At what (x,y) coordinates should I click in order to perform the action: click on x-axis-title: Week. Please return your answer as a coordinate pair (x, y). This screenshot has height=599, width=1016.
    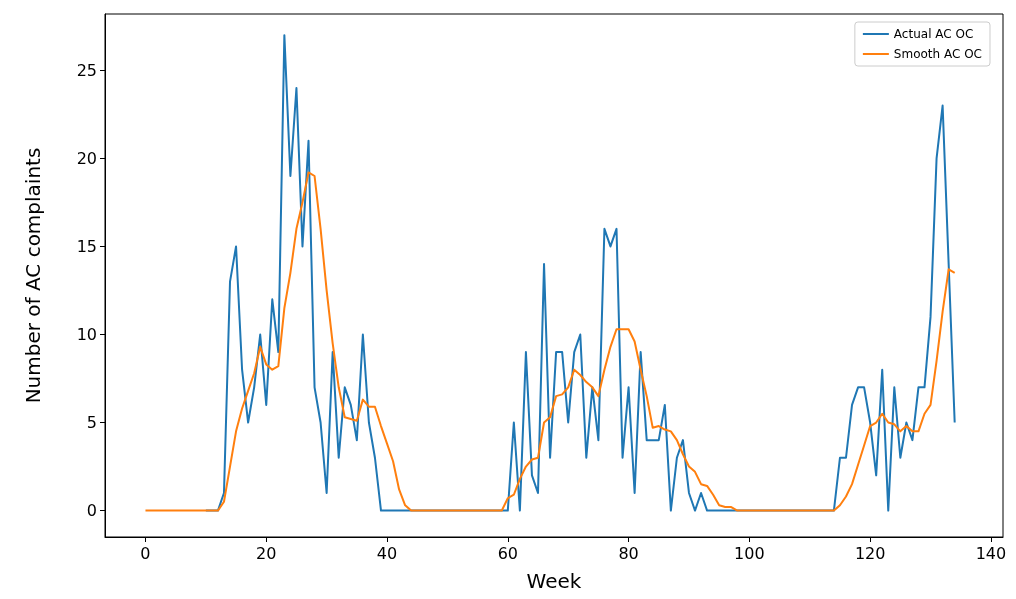
    Looking at the image, I should click on (554, 581).